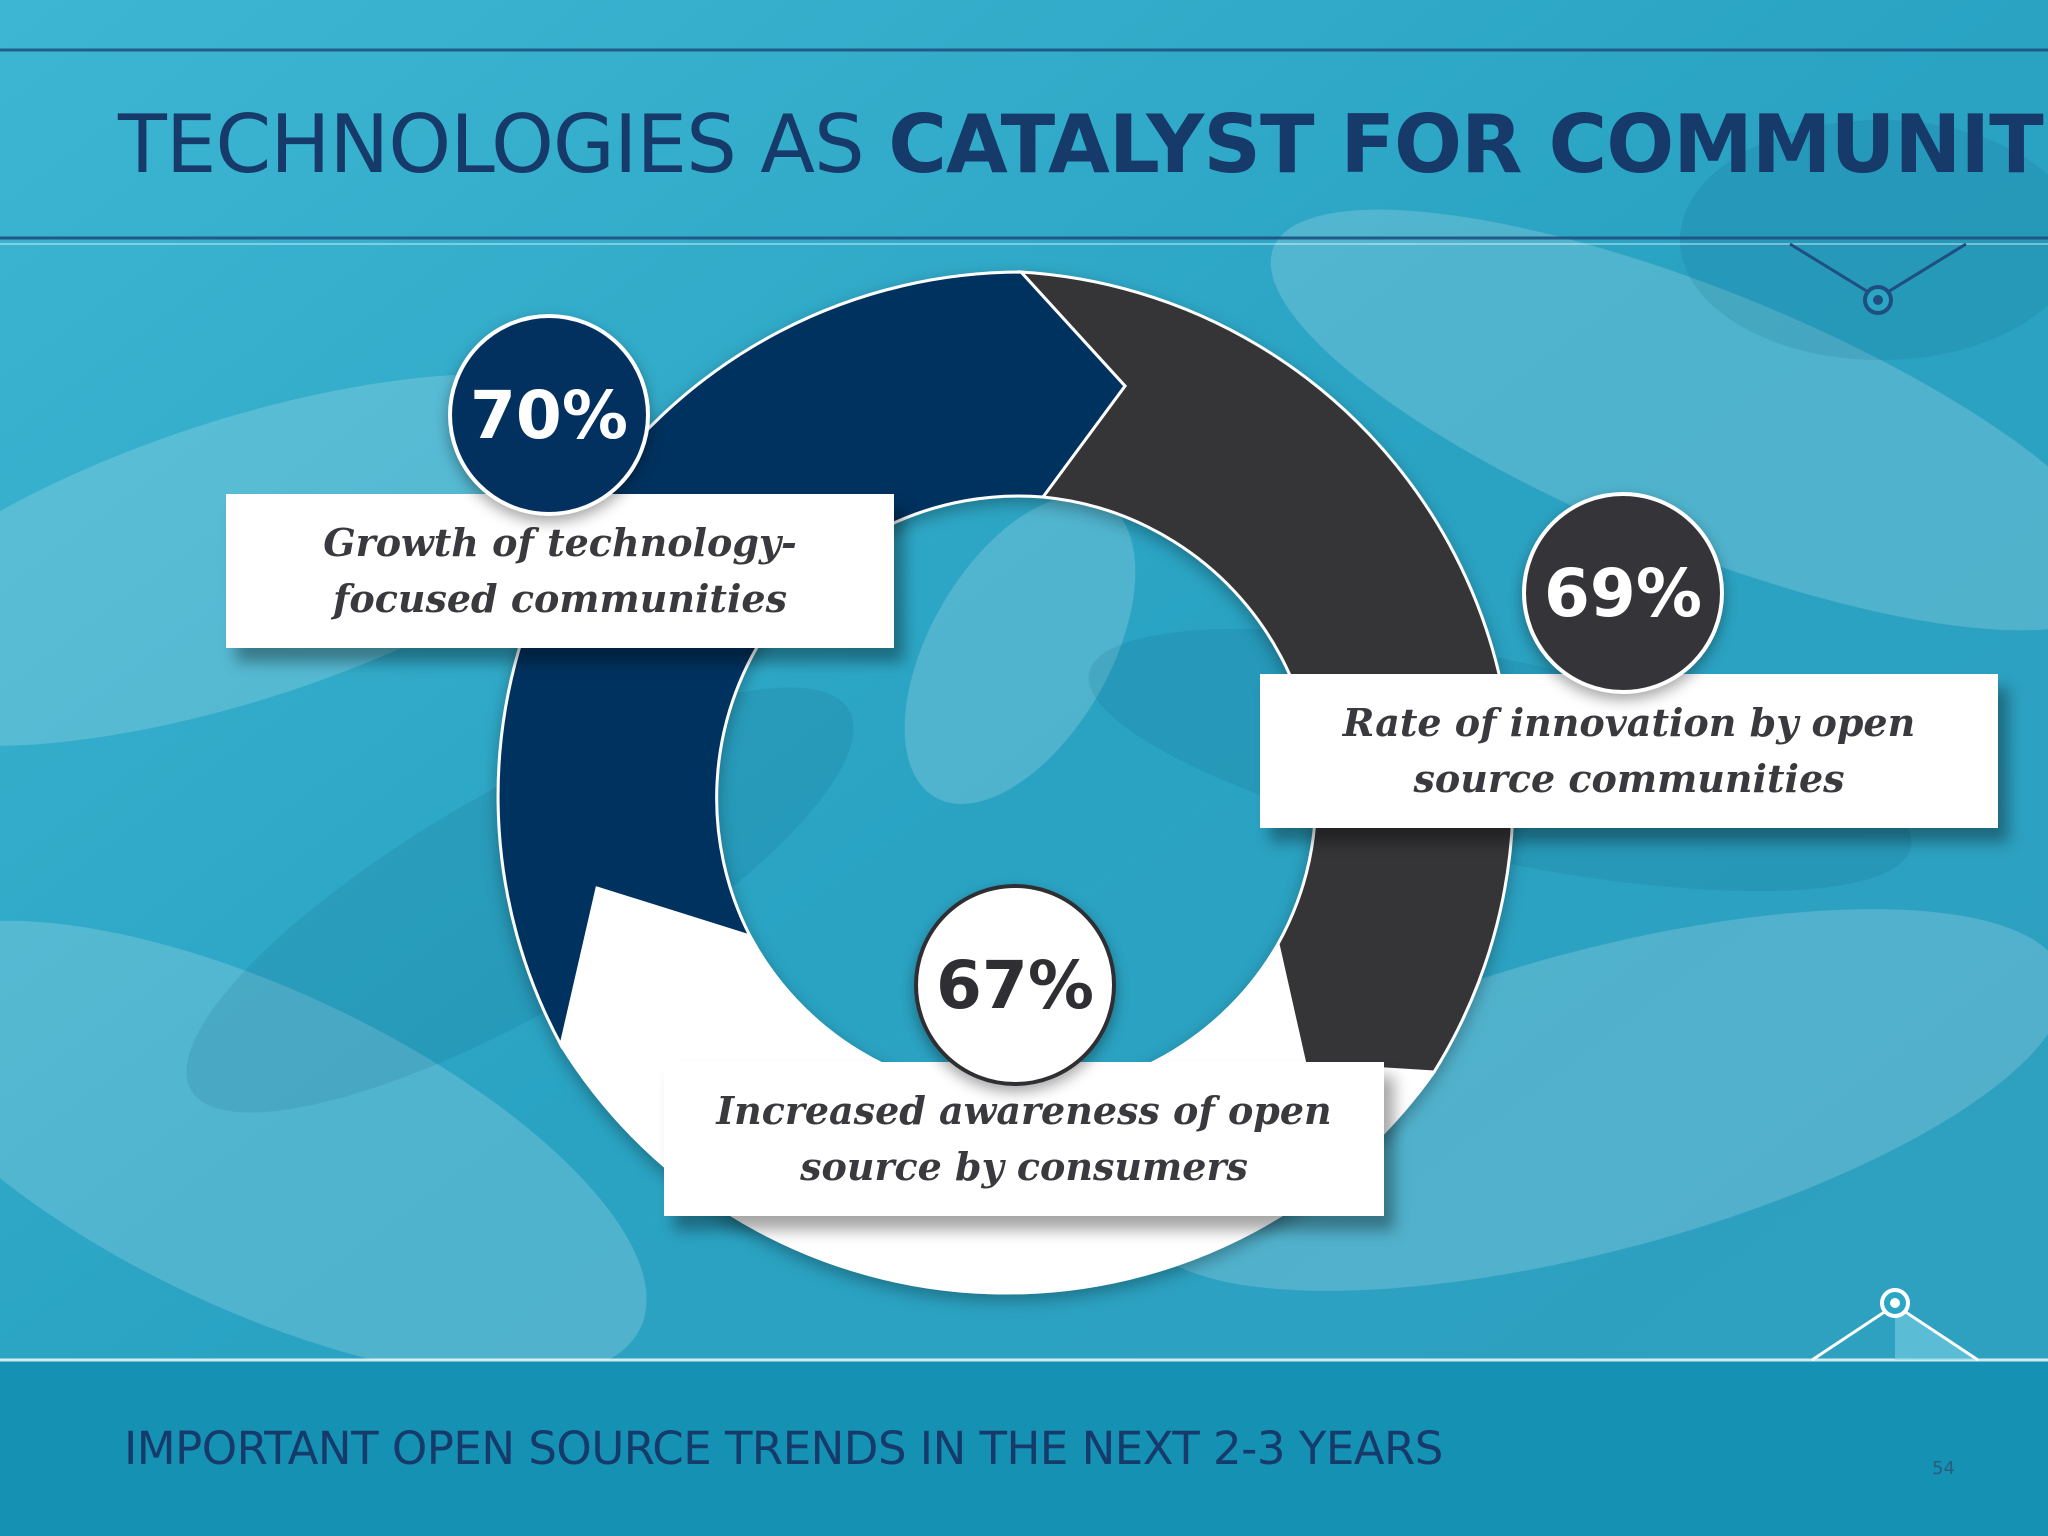 This screenshot has width=2048, height=1536. Describe the element at coordinates (549, 415) in the screenshot. I see `percent-badge-70: 70%` at that location.